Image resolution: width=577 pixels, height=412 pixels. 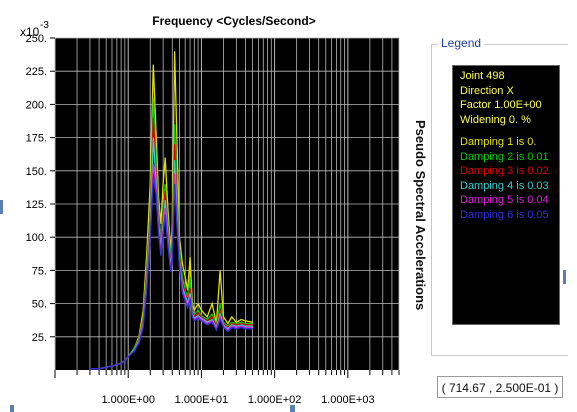 What do you see at coordinates (36, 105) in the screenshot?
I see `y-tick-label: 200.` at bounding box center [36, 105].